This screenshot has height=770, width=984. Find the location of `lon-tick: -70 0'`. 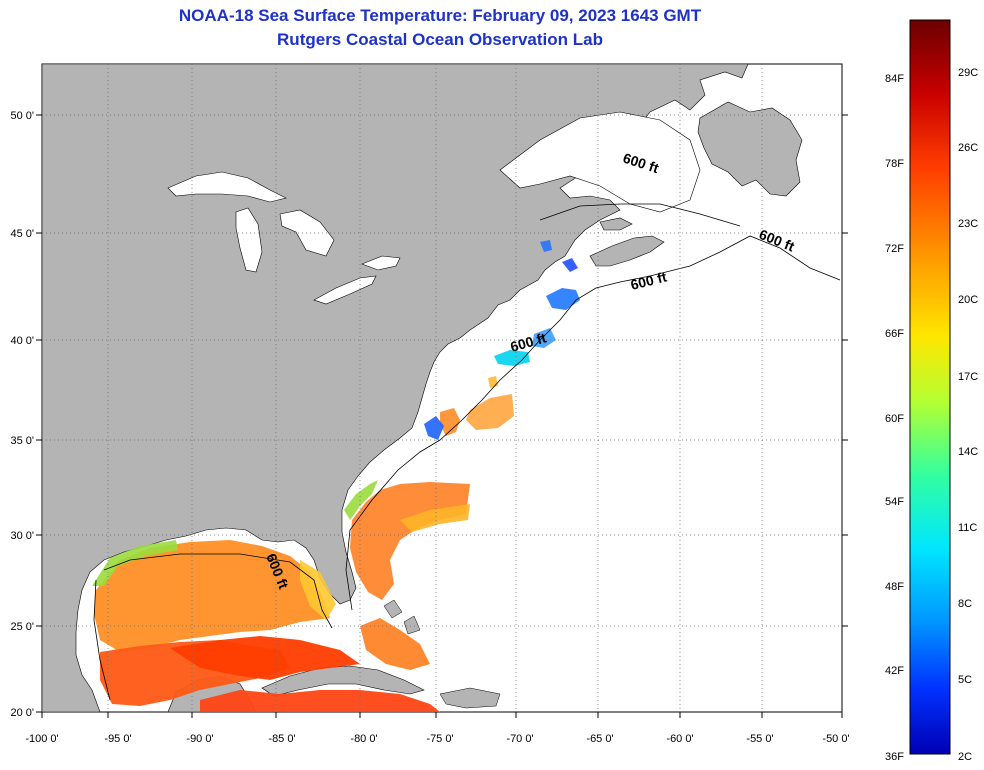

lon-tick: -70 0' is located at coordinates (519, 739).